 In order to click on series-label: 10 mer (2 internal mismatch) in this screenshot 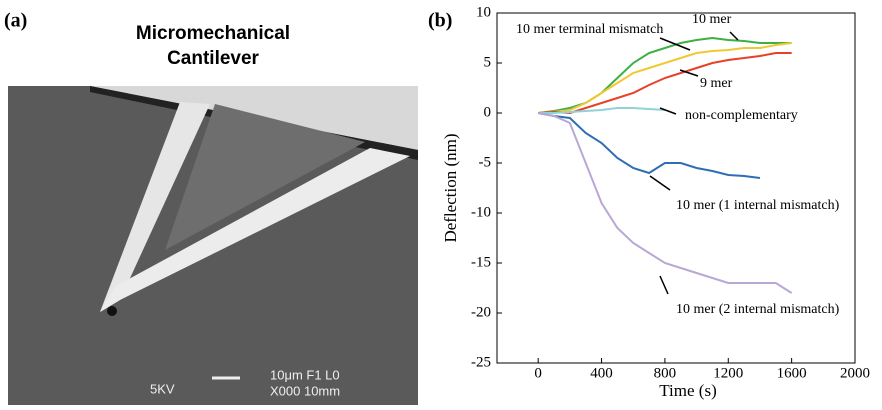, I will do `click(758, 309)`.